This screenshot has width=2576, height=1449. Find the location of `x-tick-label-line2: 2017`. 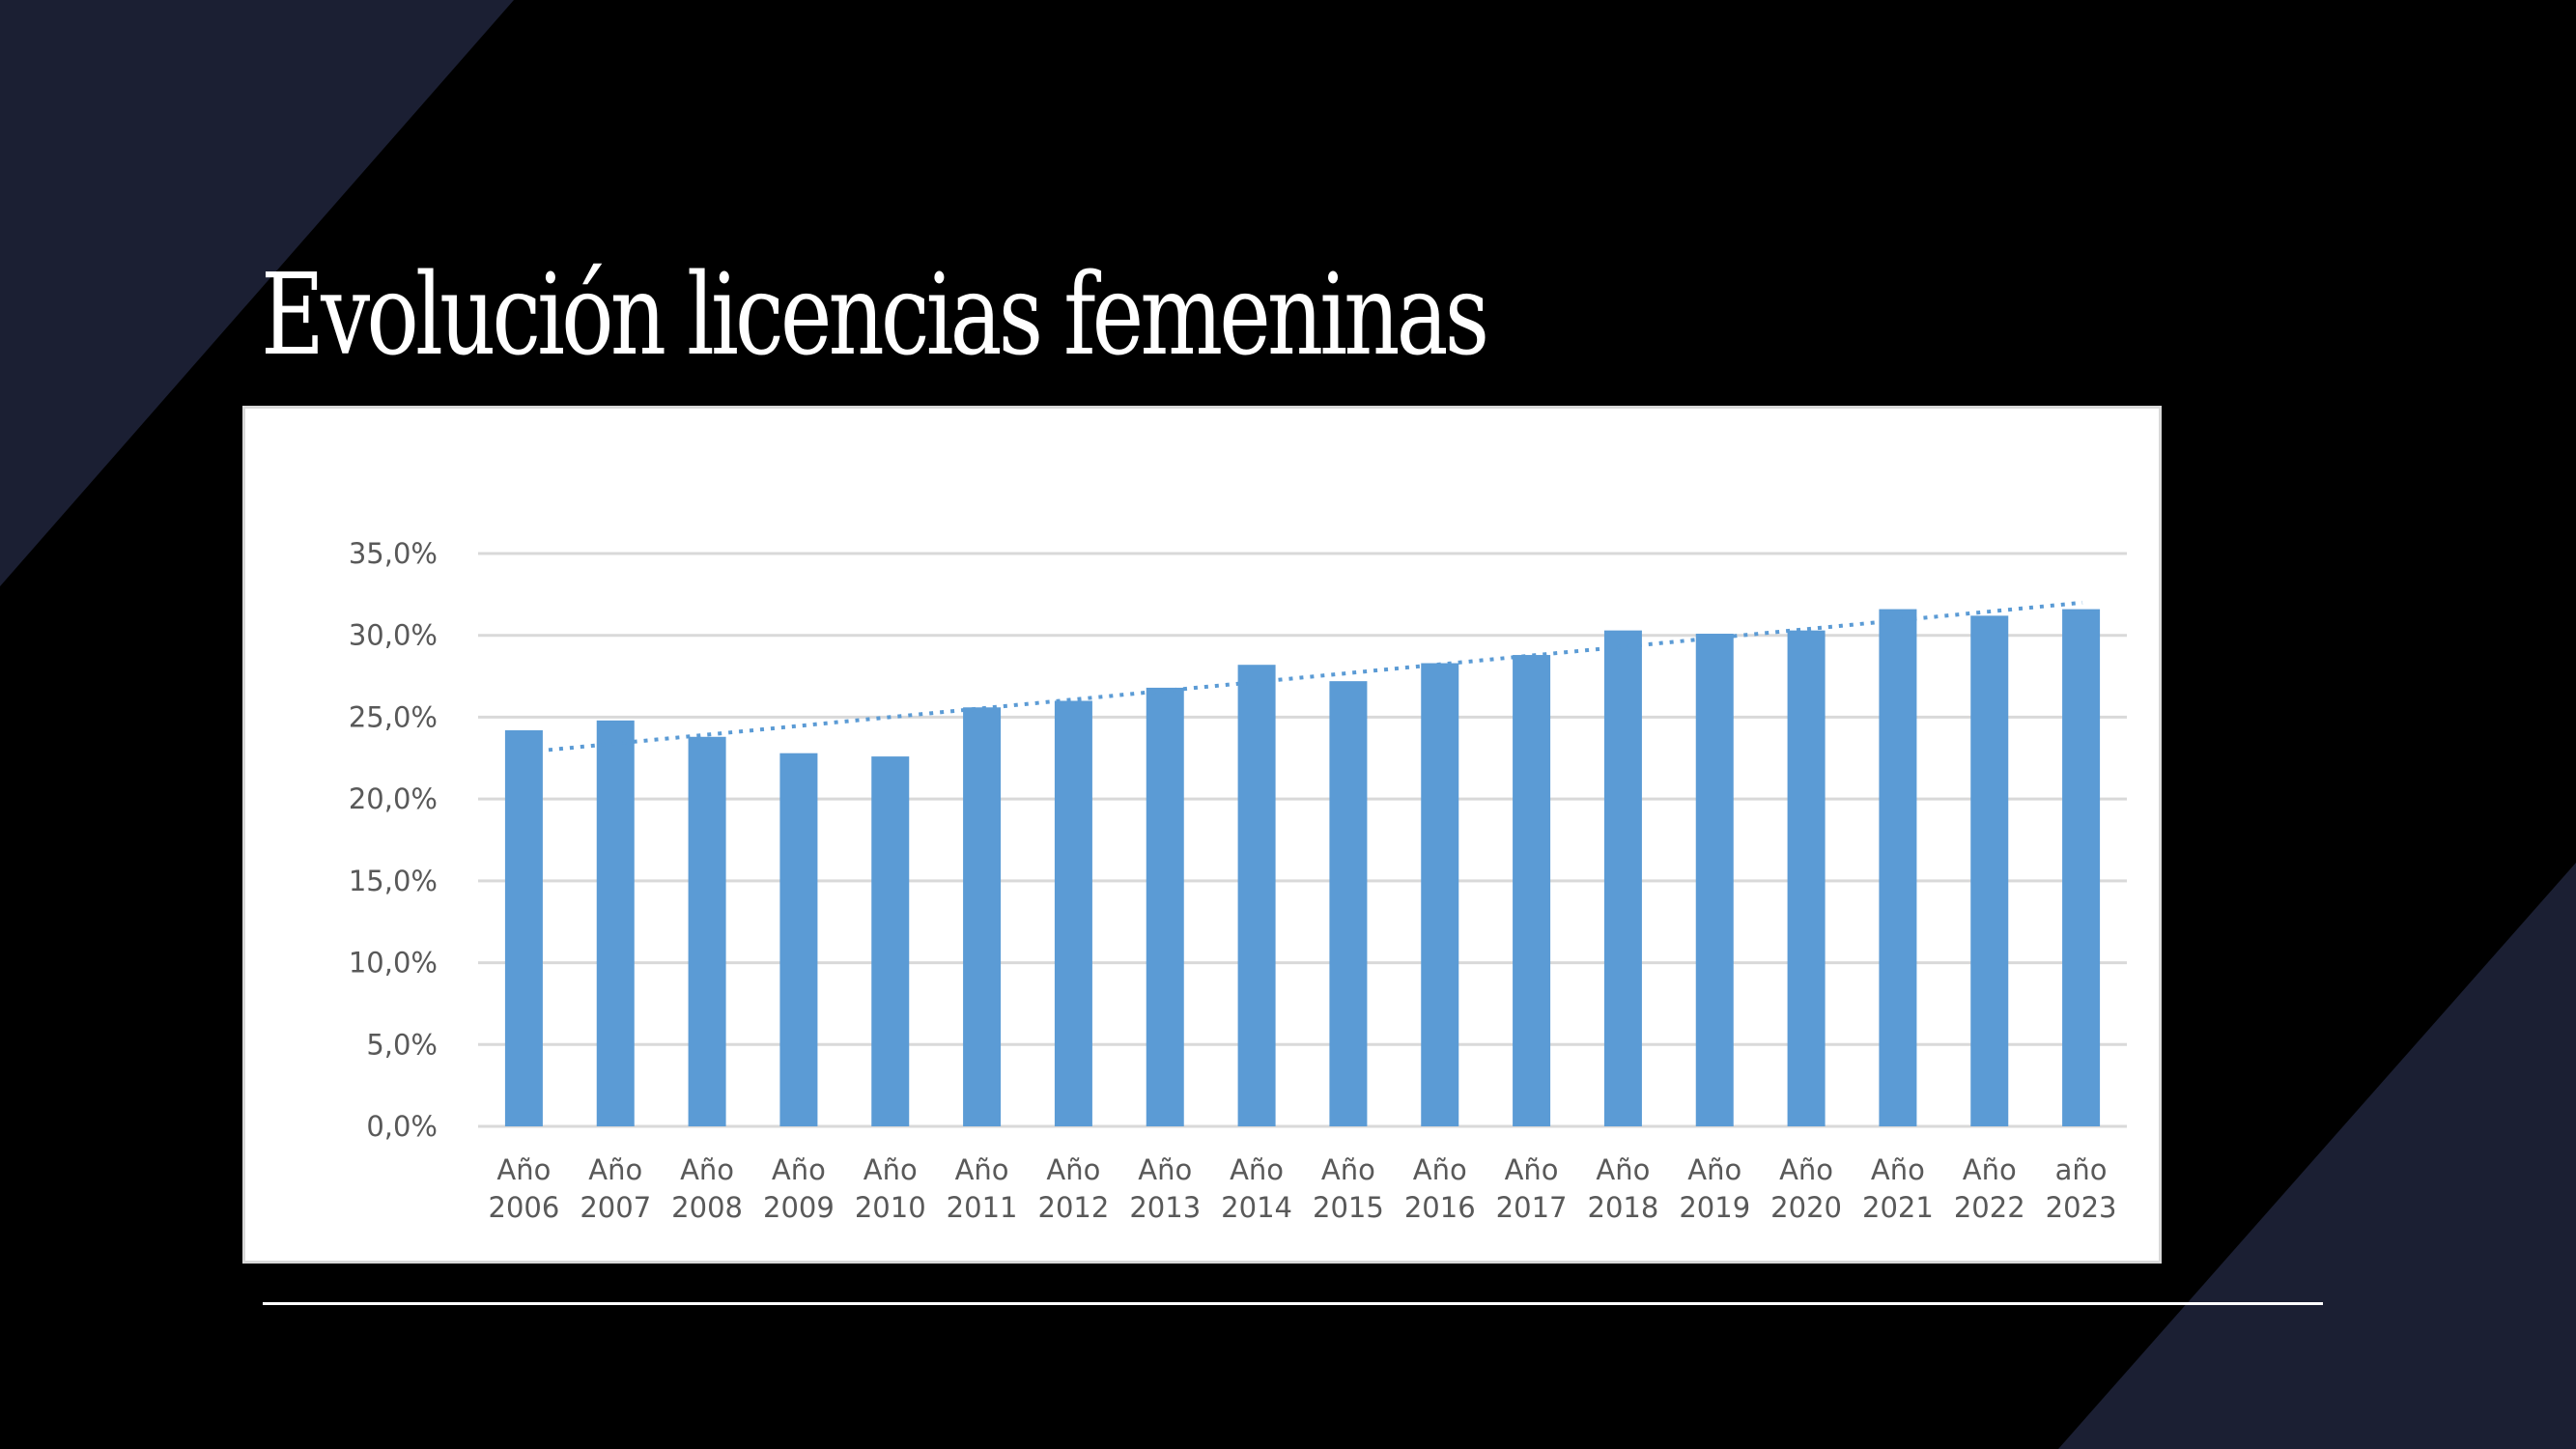

x-tick-label-line2: 2017 is located at coordinates (1532, 1207).